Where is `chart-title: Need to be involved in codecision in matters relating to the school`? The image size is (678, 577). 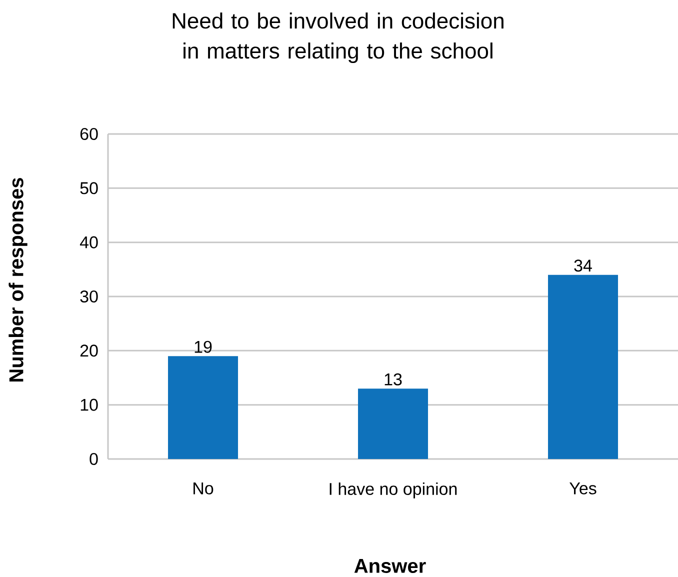 chart-title: Need to be involved in codecision in matters relating to the school is located at coordinates (338, 38).